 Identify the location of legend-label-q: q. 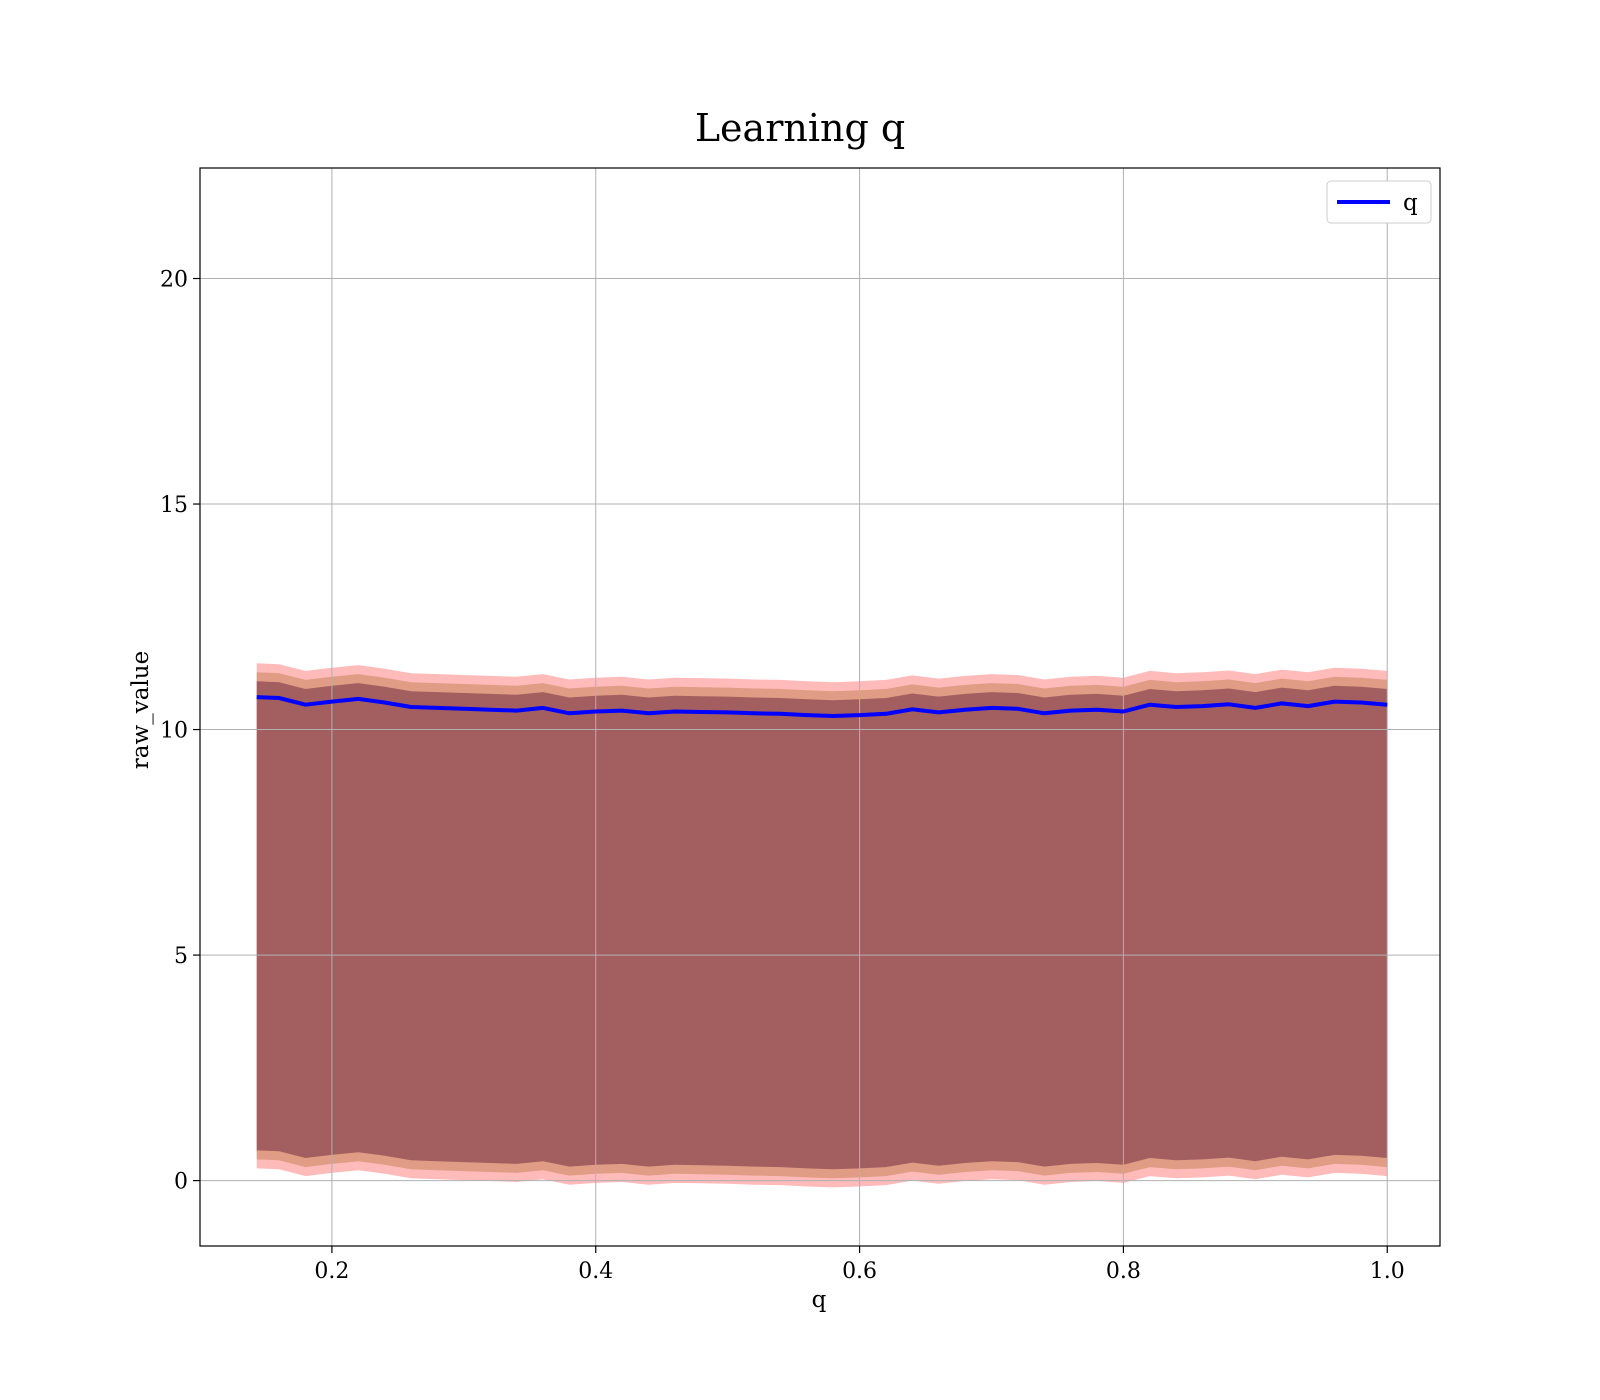
(1410, 203).